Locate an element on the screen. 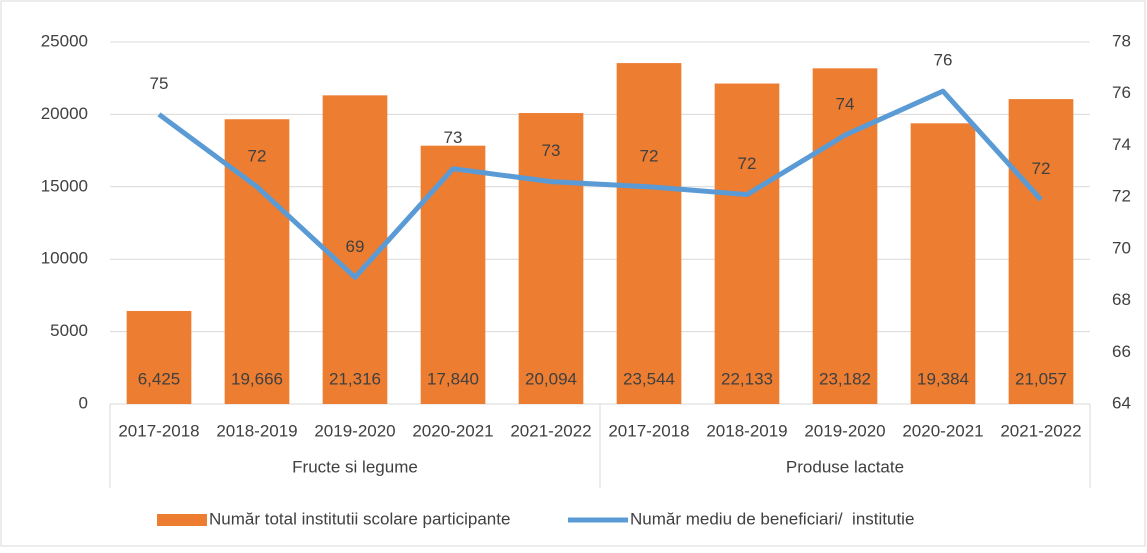 The image size is (1147, 553). y2-tick-label: 64 is located at coordinates (1121, 402).